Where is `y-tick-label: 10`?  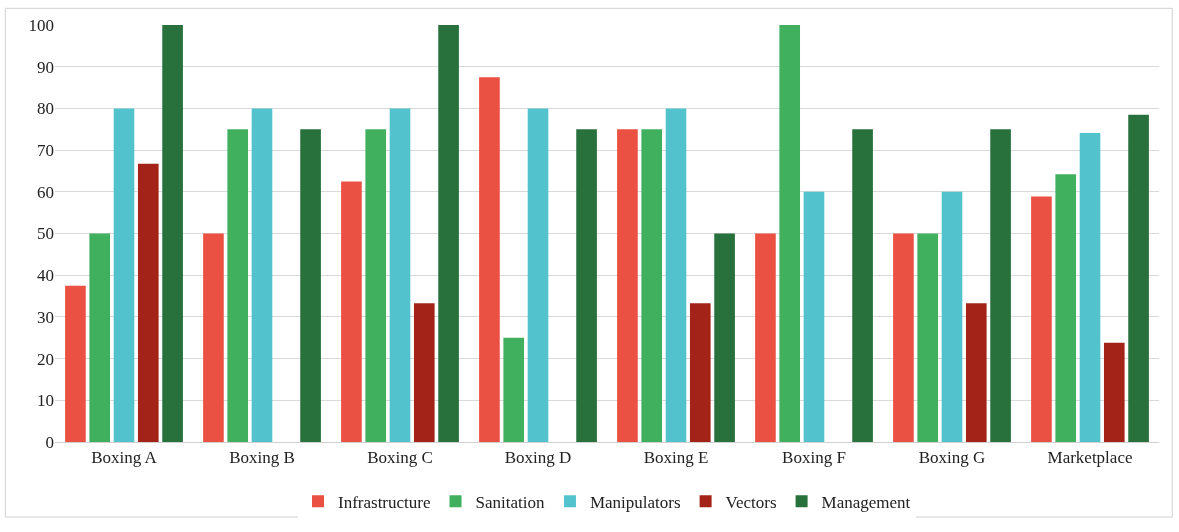 y-tick-label: 10 is located at coordinates (45, 401).